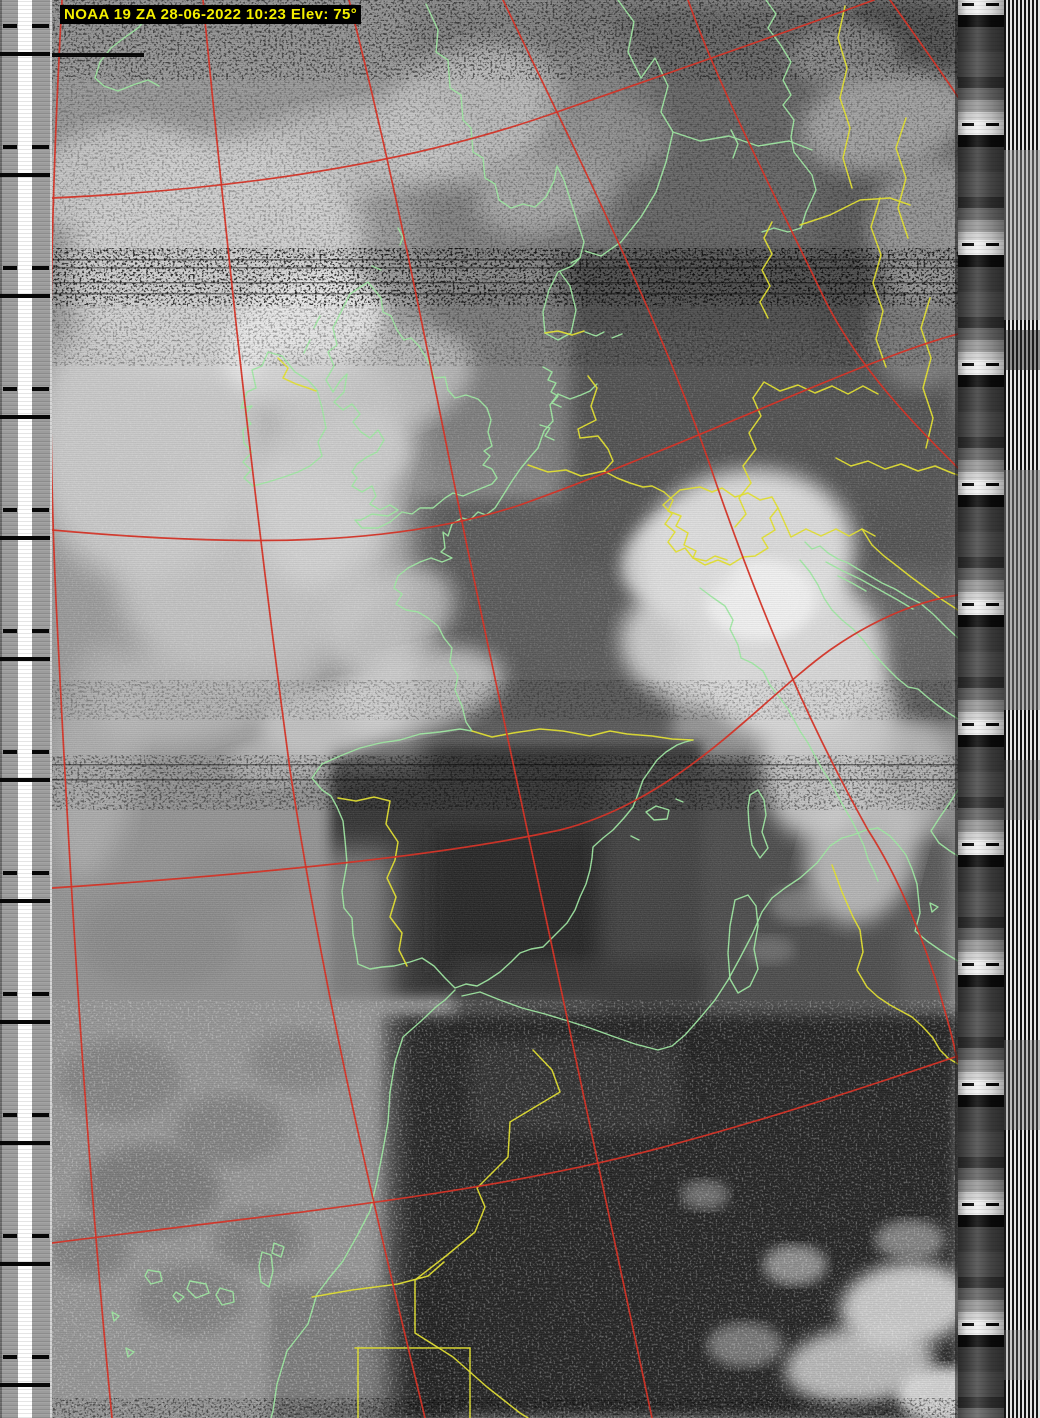 The image size is (1040, 1418). Describe the element at coordinates (758, 824) in the screenshot. I see `coastline-corsica` at that location.